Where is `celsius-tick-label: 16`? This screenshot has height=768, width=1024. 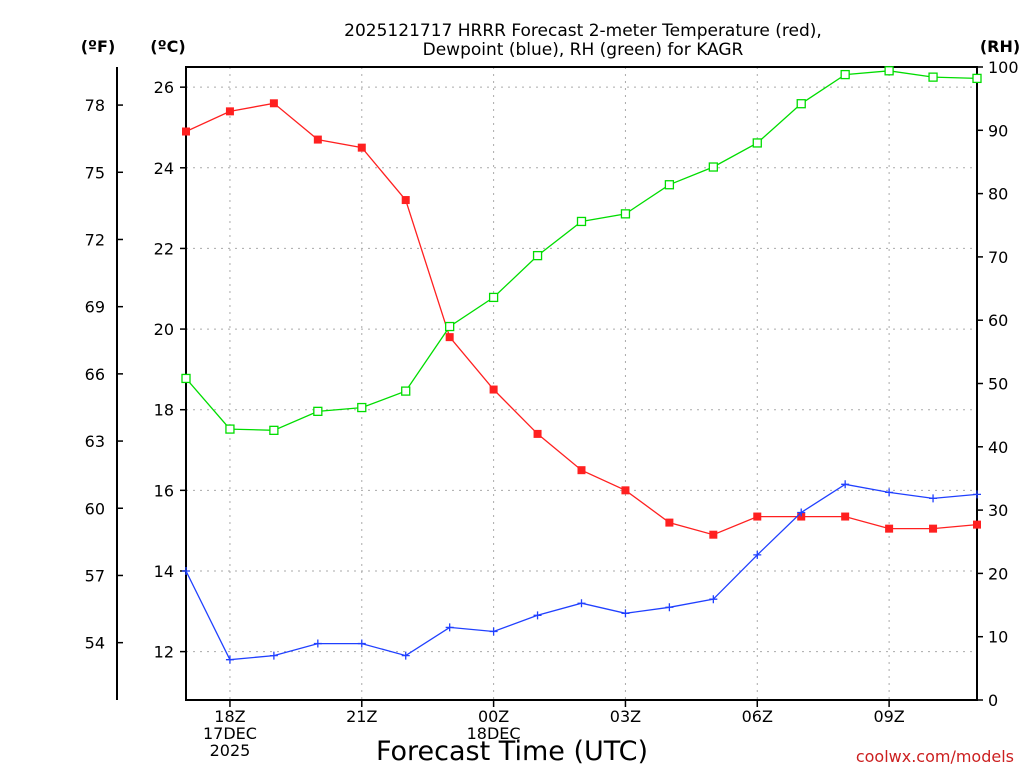
celsius-tick-label: 16 is located at coordinates (164, 490).